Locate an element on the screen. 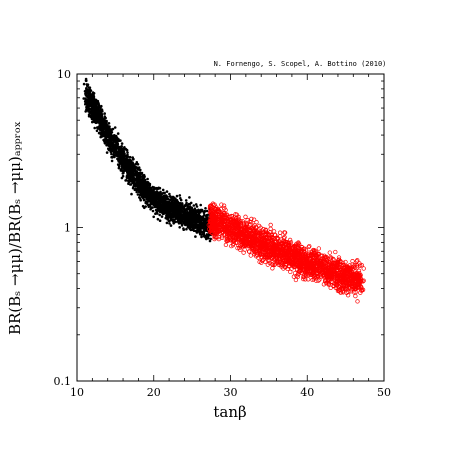 Image resolution: width=457 pixels, height=457 pixels. y-axis-title: BR(Bₛ →μμ)/BR(Bₛ →μμ)ₐₚₚᵣₒₓ is located at coordinates (15, 228).